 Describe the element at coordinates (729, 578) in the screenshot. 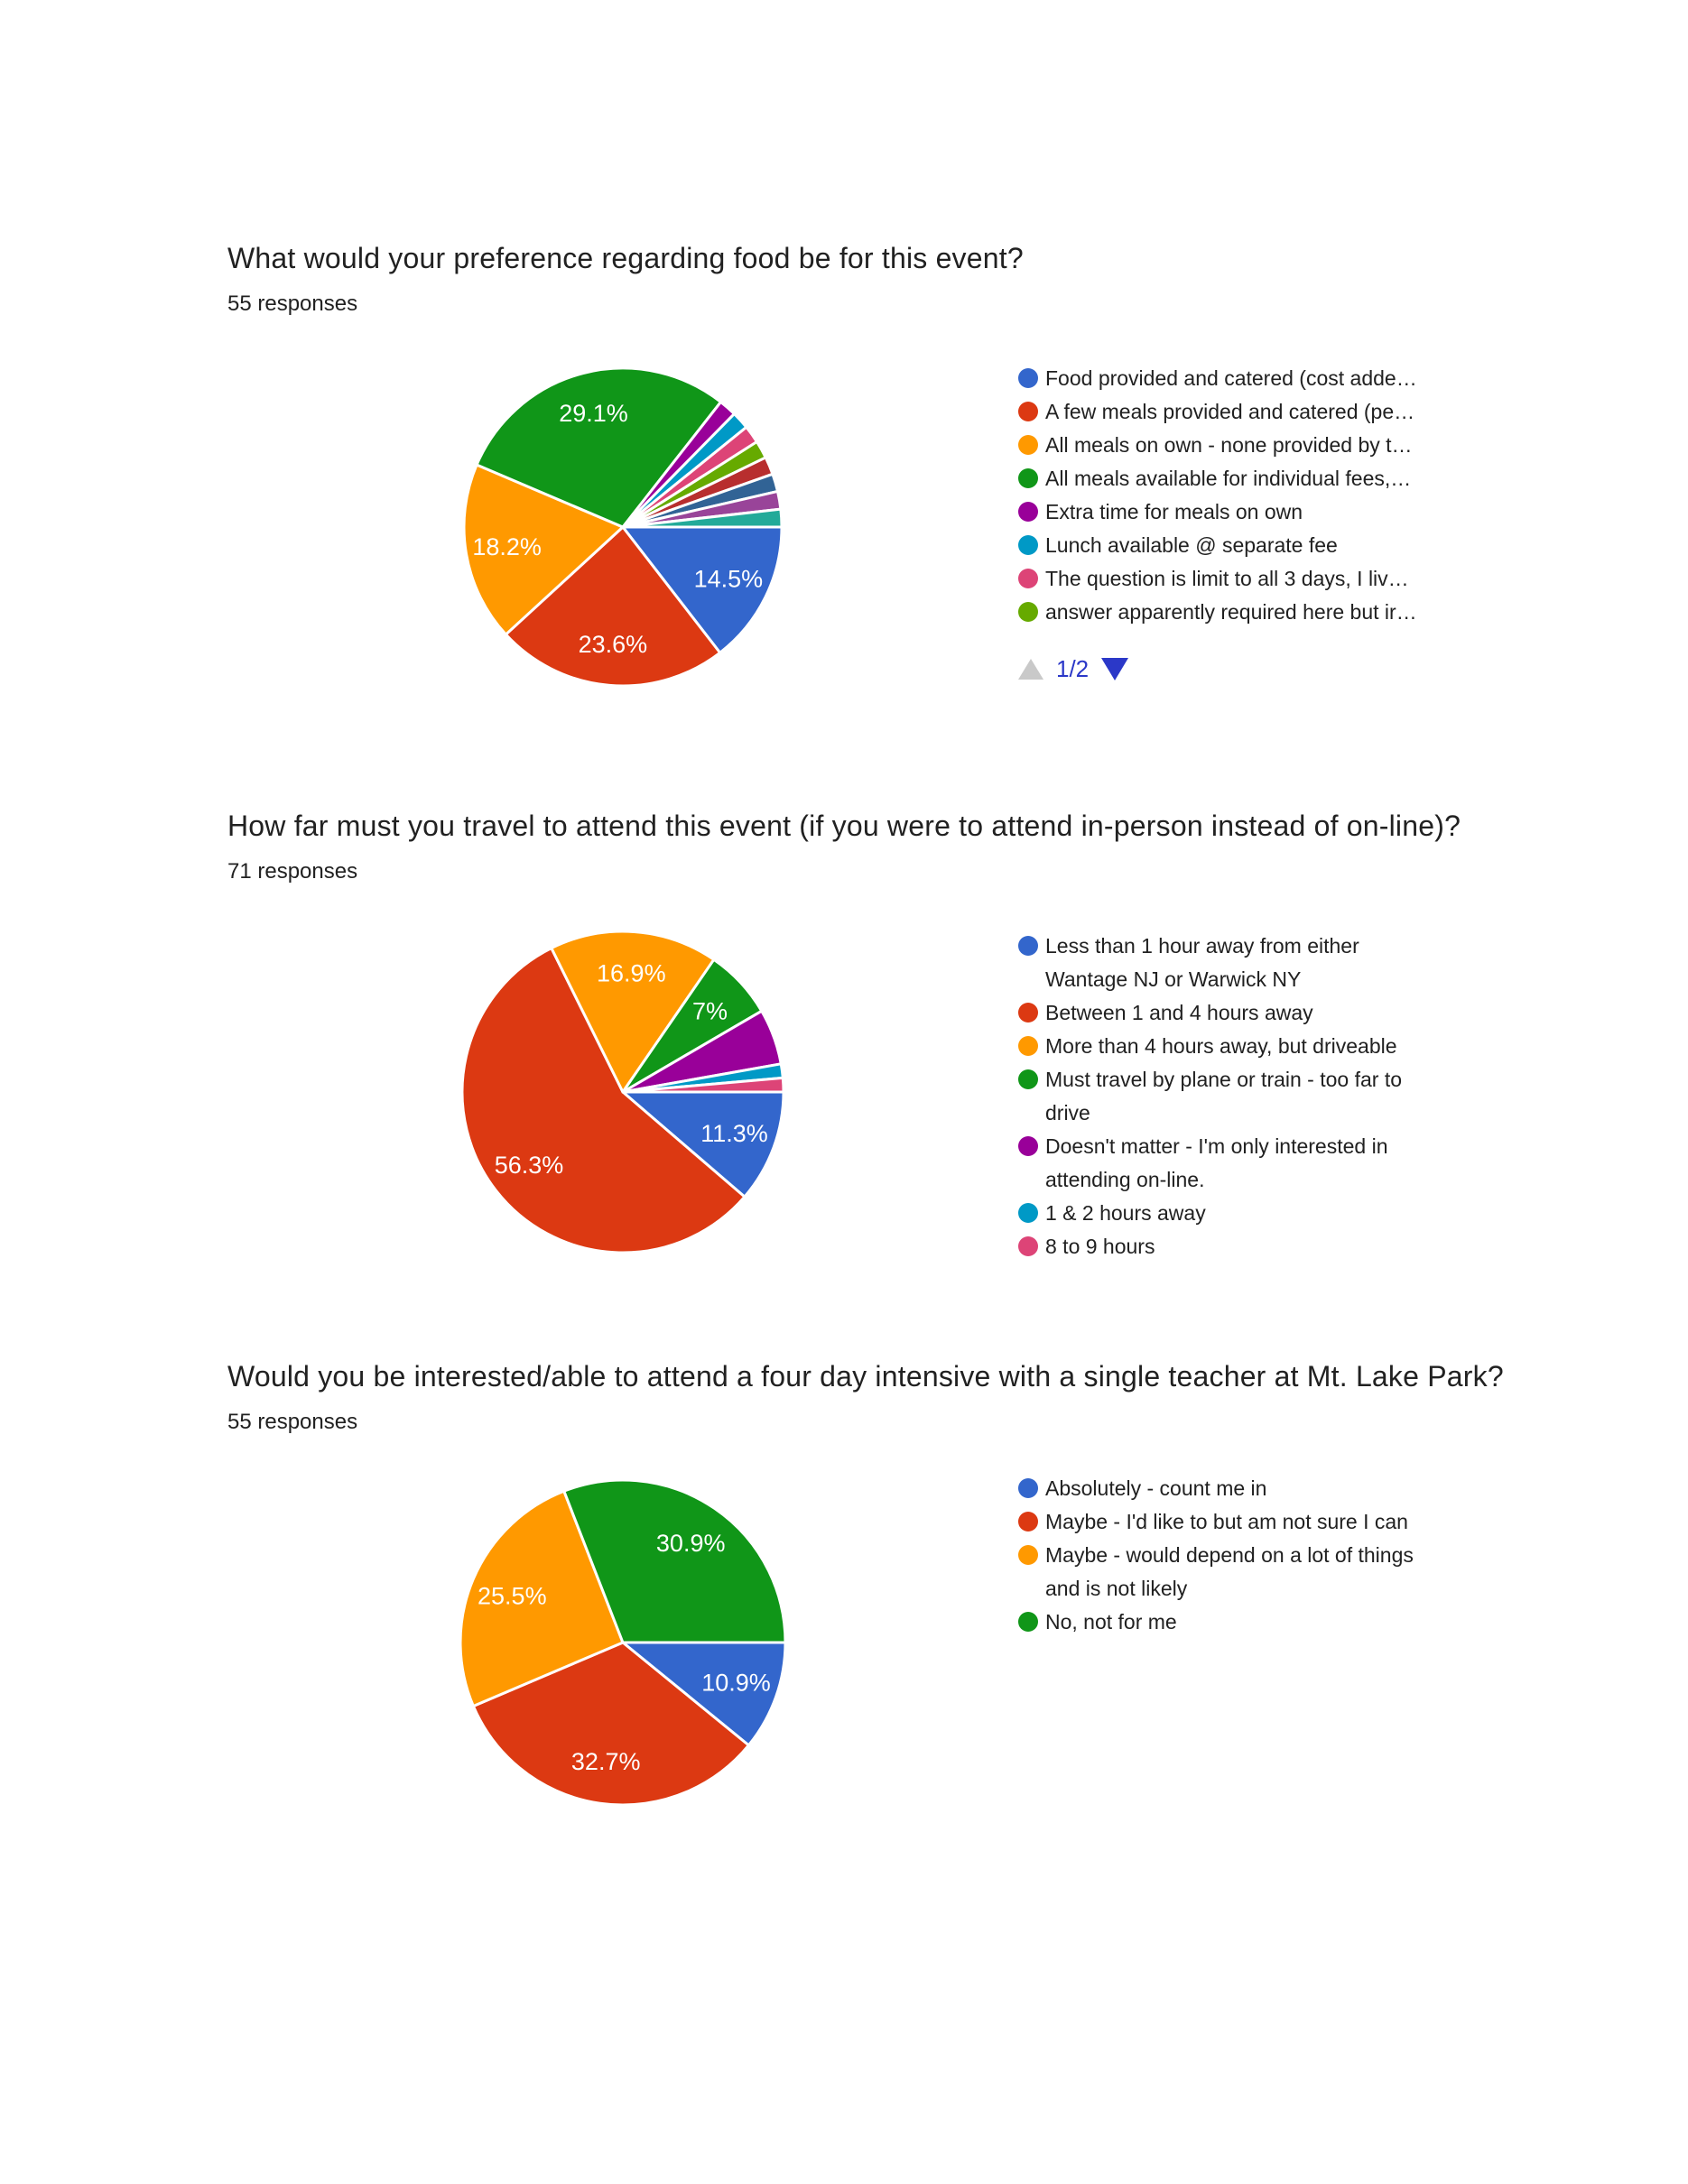

I see `pie-slice-label: 14.5%` at that location.